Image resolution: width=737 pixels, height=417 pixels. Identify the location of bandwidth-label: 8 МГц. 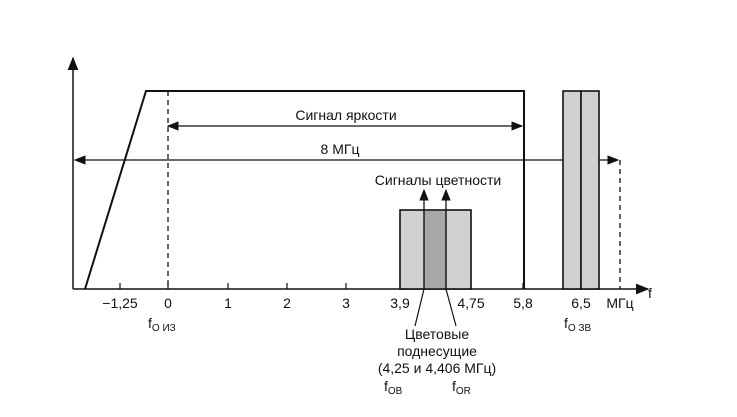
(340, 149).